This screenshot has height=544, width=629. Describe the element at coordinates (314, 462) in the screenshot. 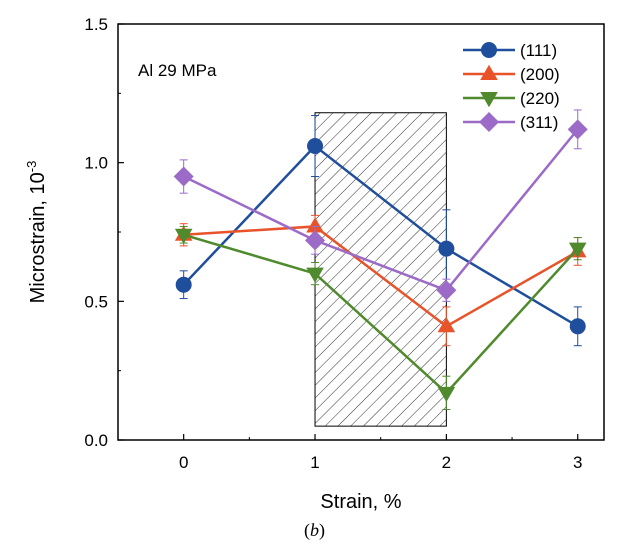

I see `x-tick-label: 1` at that location.